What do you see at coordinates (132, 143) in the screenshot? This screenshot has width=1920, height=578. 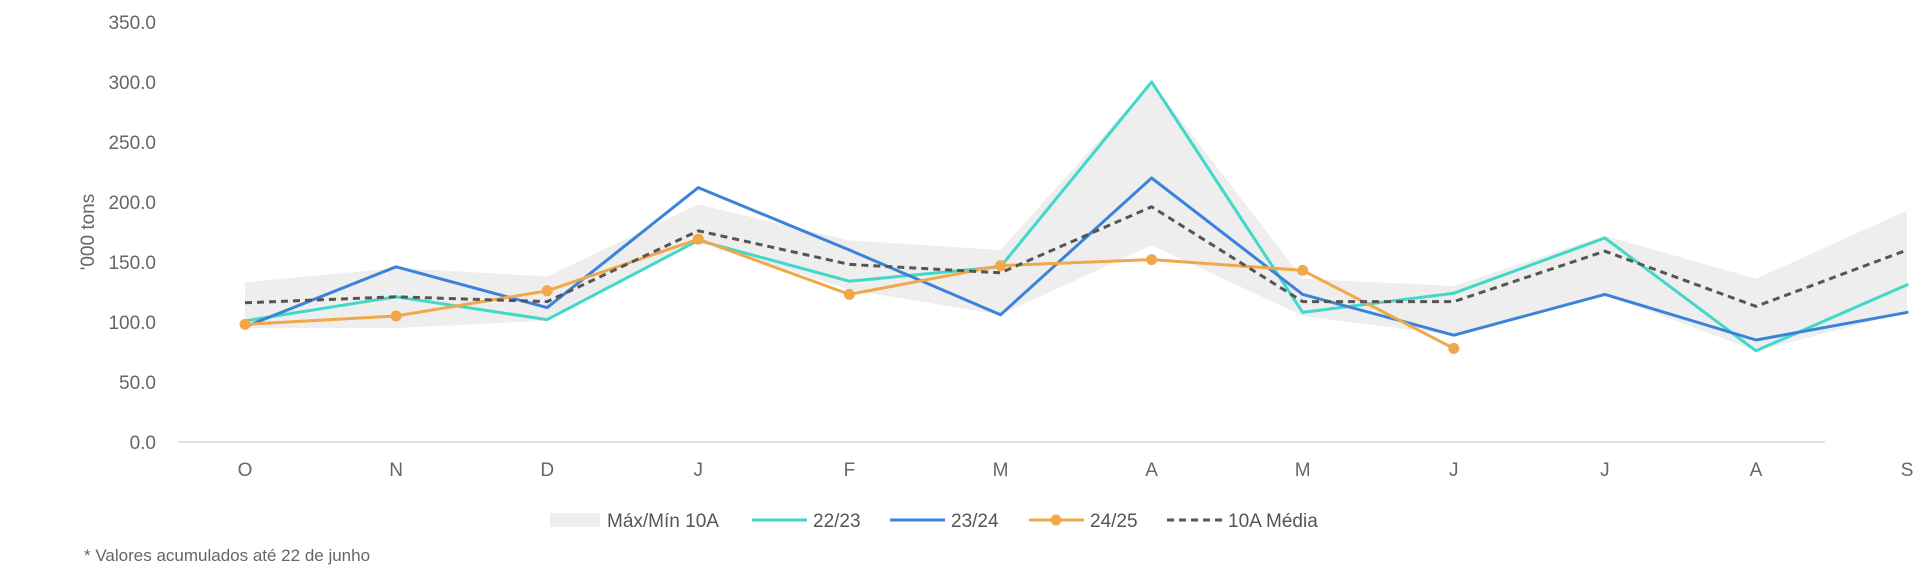 I see `y-tick-label: 250.0` at bounding box center [132, 143].